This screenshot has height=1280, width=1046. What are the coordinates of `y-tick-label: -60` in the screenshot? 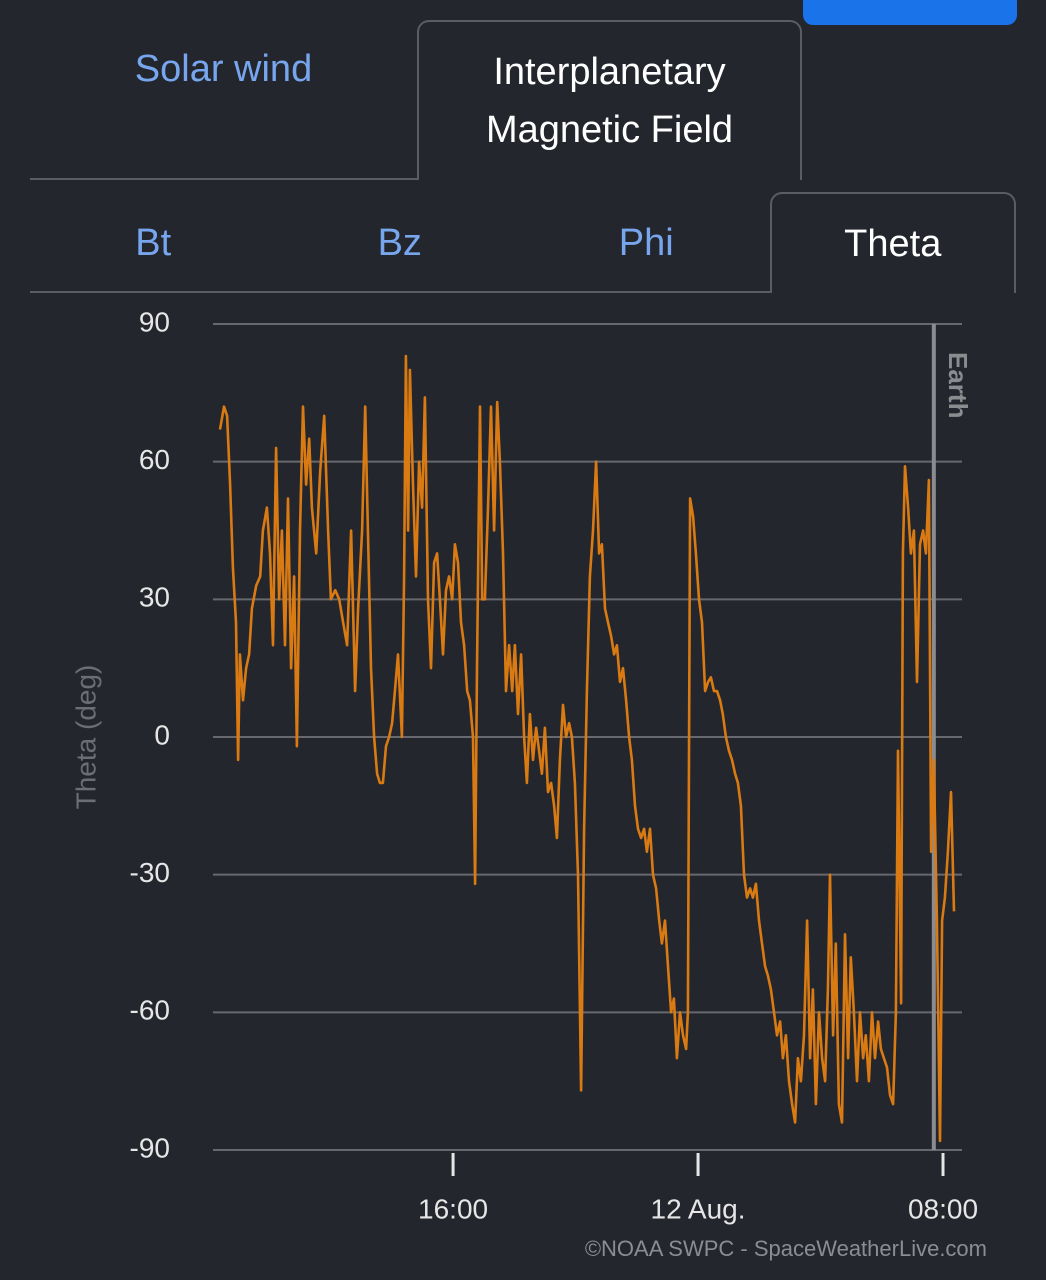 It's located at (150, 1010).